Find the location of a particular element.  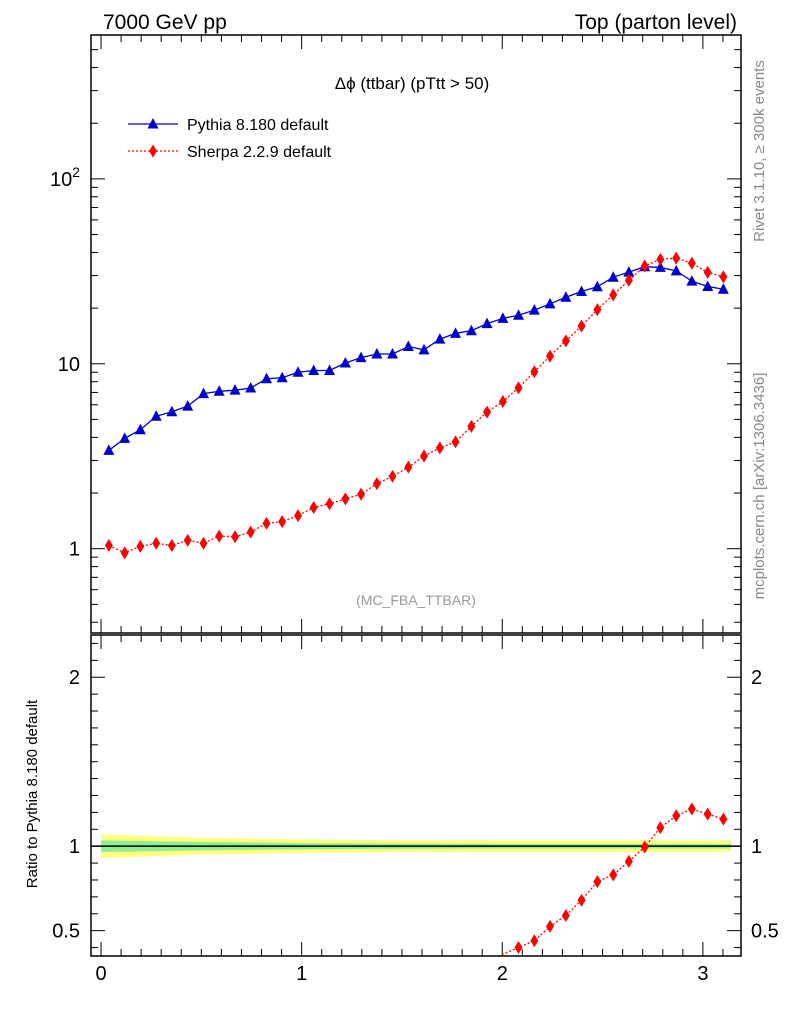

ratio-y-tick-label-right: 2 is located at coordinates (756, 678).